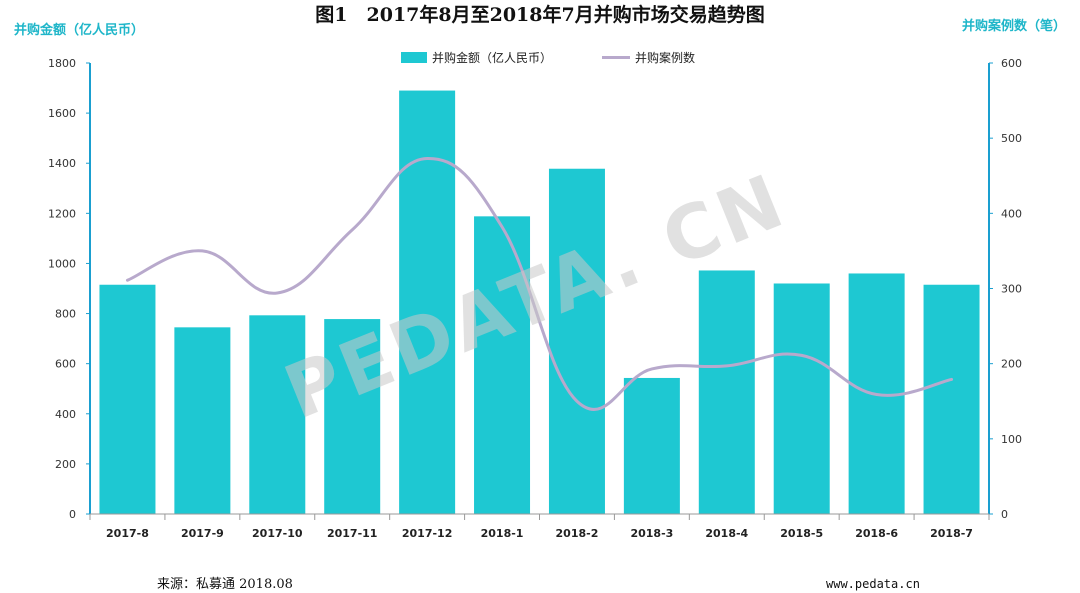 This screenshot has height=593, width=1080. Describe the element at coordinates (1011, 138) in the screenshot. I see `right-tick-label: 500` at that location.